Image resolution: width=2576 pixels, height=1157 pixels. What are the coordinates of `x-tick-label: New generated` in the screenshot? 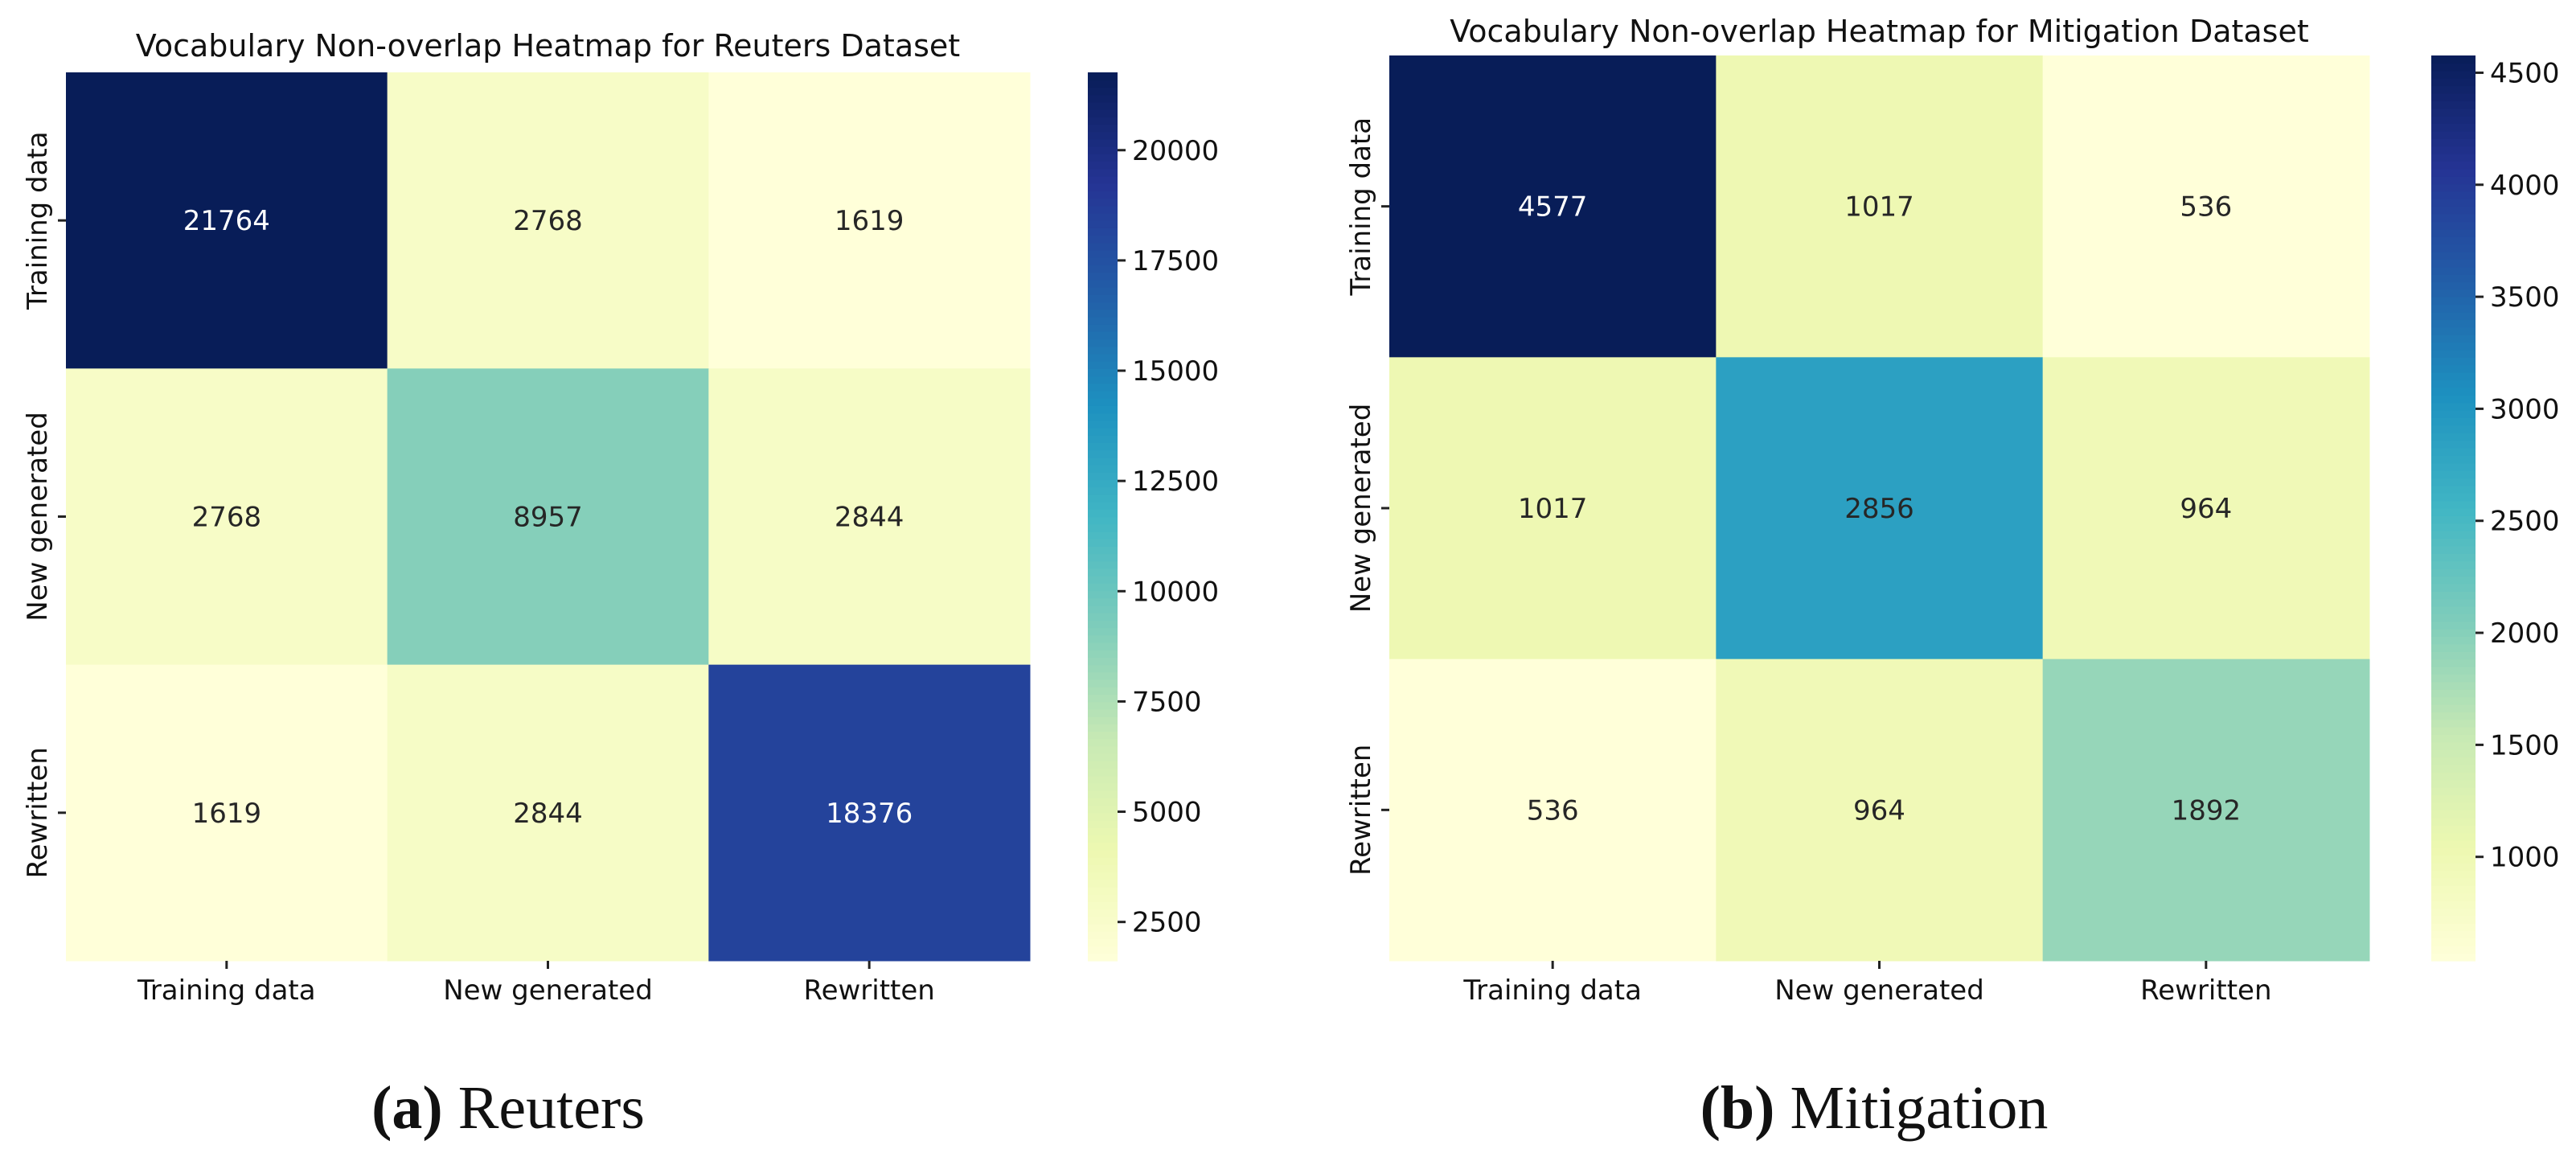 It's located at (1879, 990).